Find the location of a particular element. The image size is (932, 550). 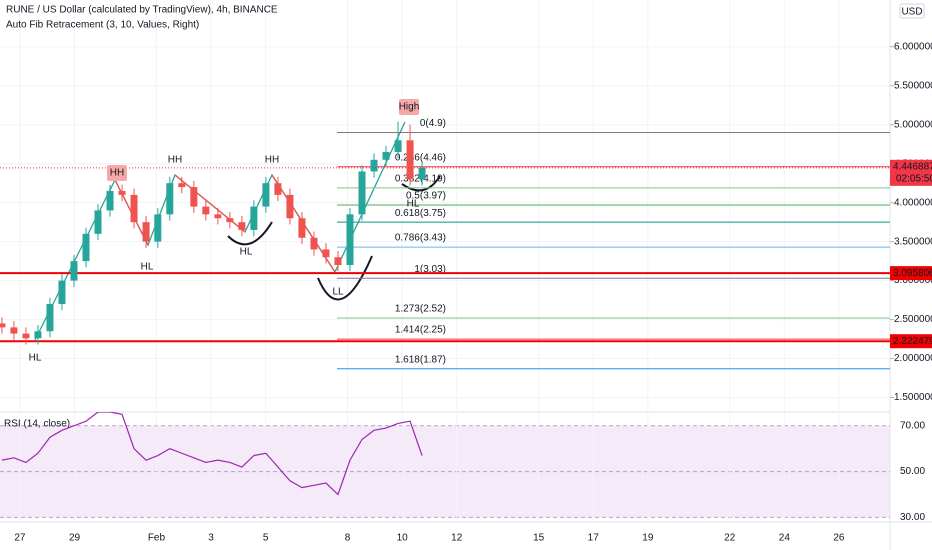

x-tick-label: Feb is located at coordinates (157, 538).